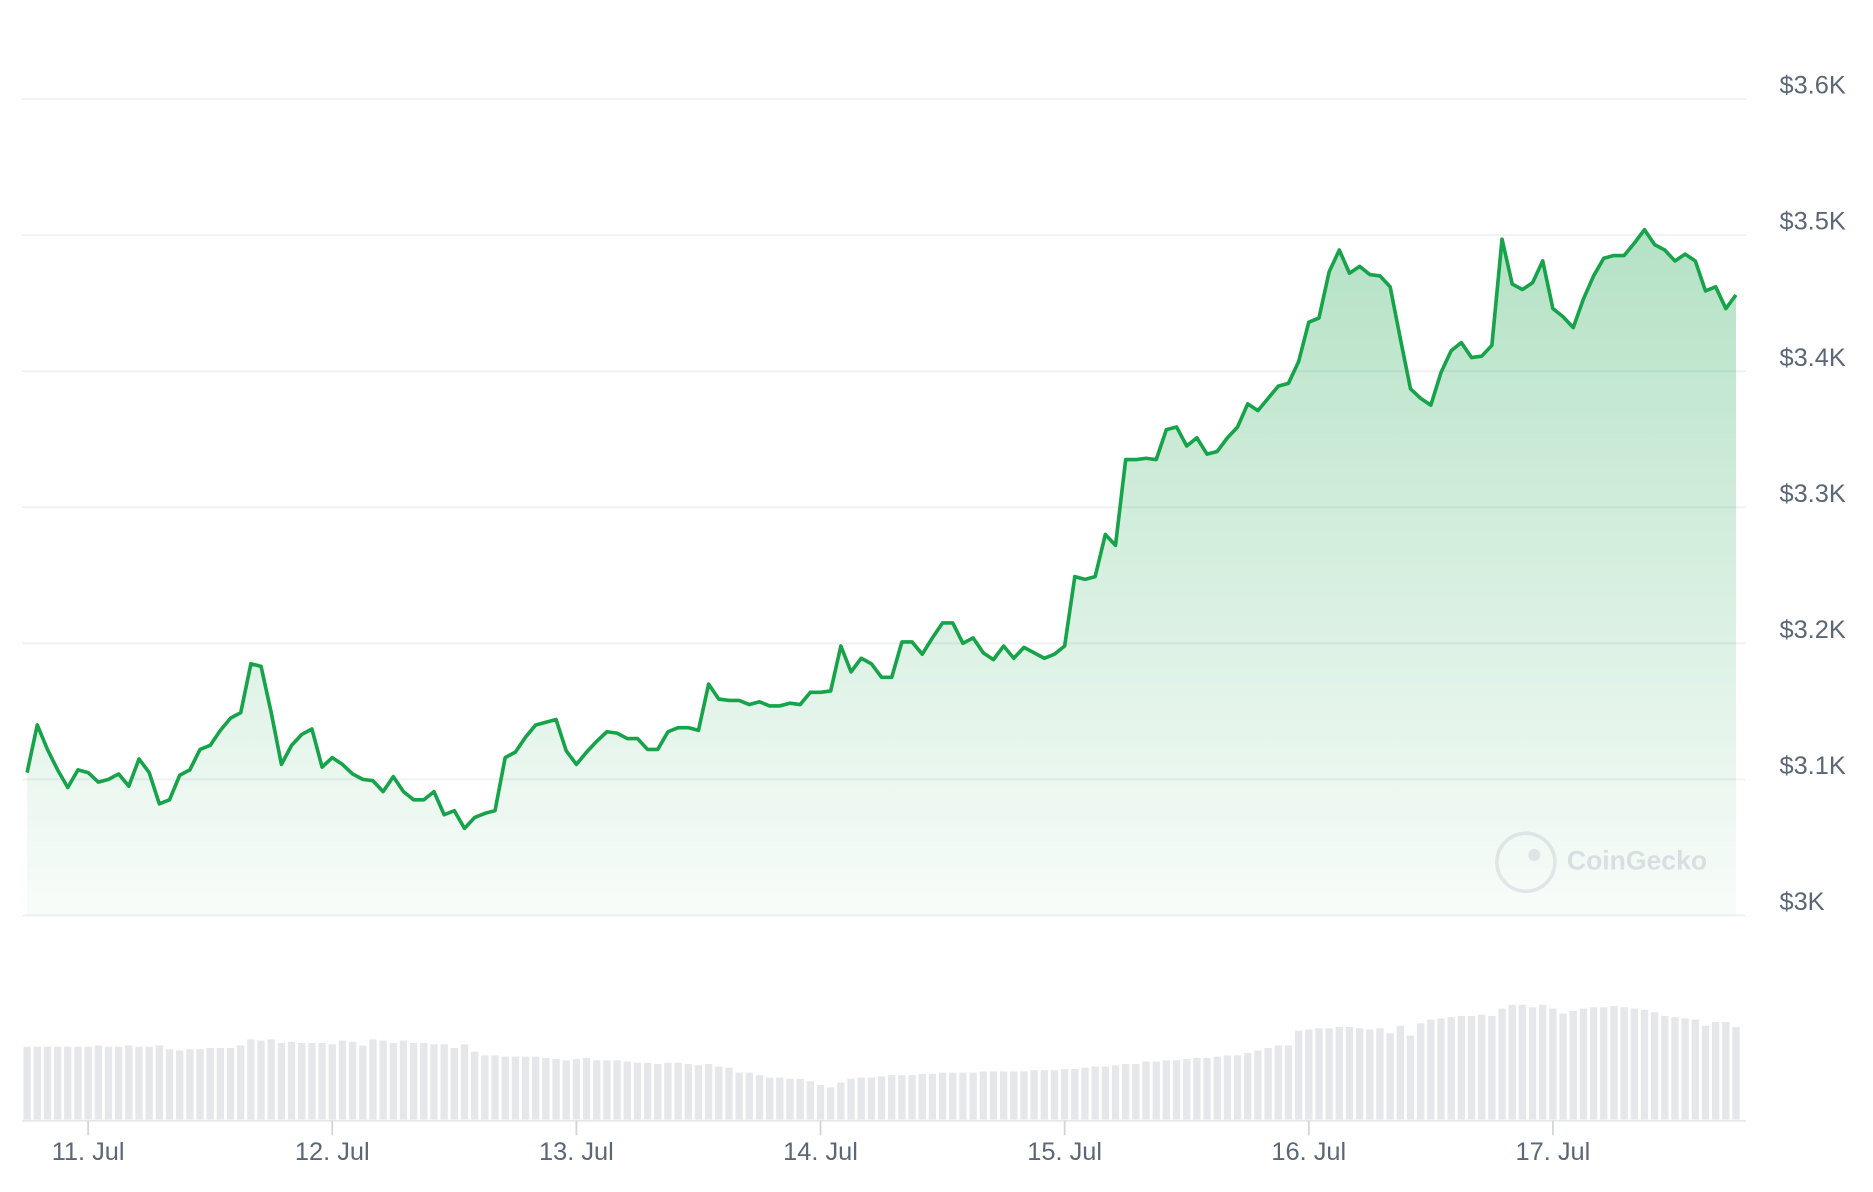 The image size is (1873, 1192). Describe the element at coordinates (88, 1152) in the screenshot. I see `x-tick-label: 11. Jul` at that location.